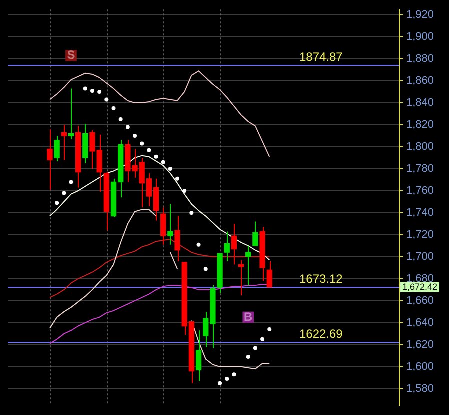 Image resolution: width=449 pixels, height=415 pixels. Describe the element at coordinates (420, 235) in the screenshot. I see `y-tick-label: 1,720` at that location.